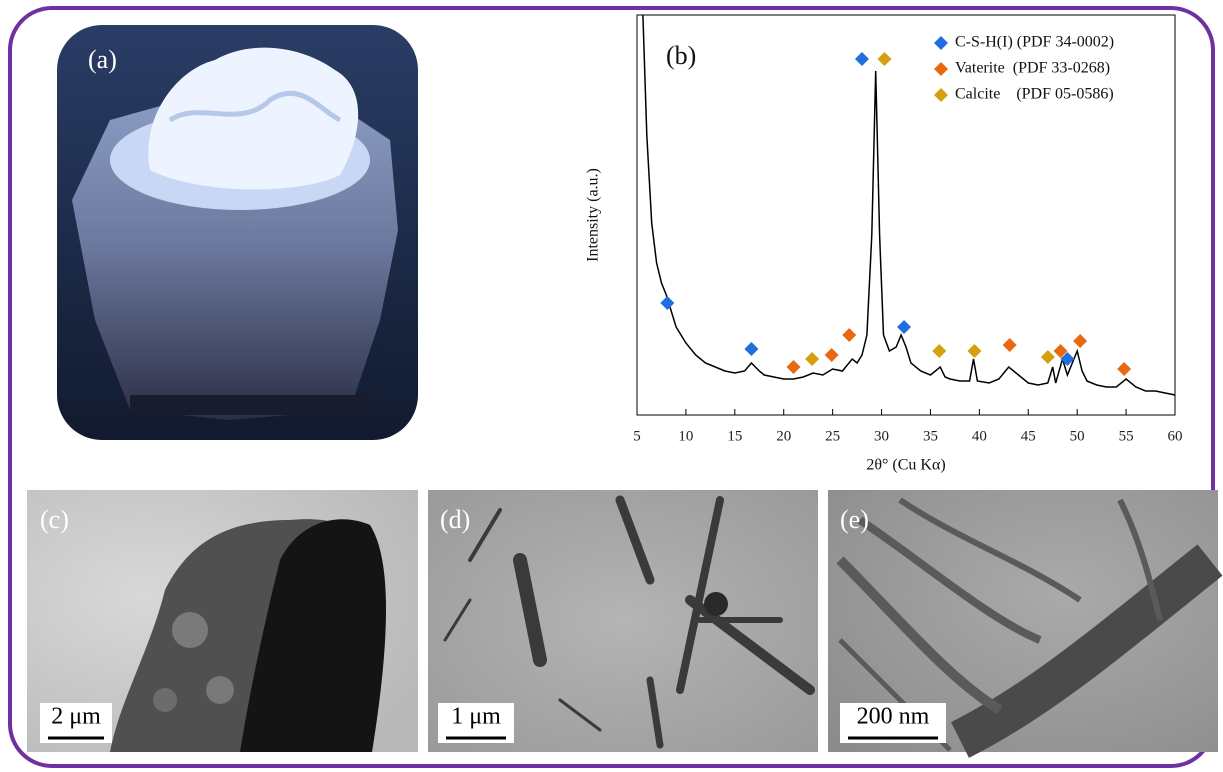  I want to click on panel-label: (d), so click(455, 519).